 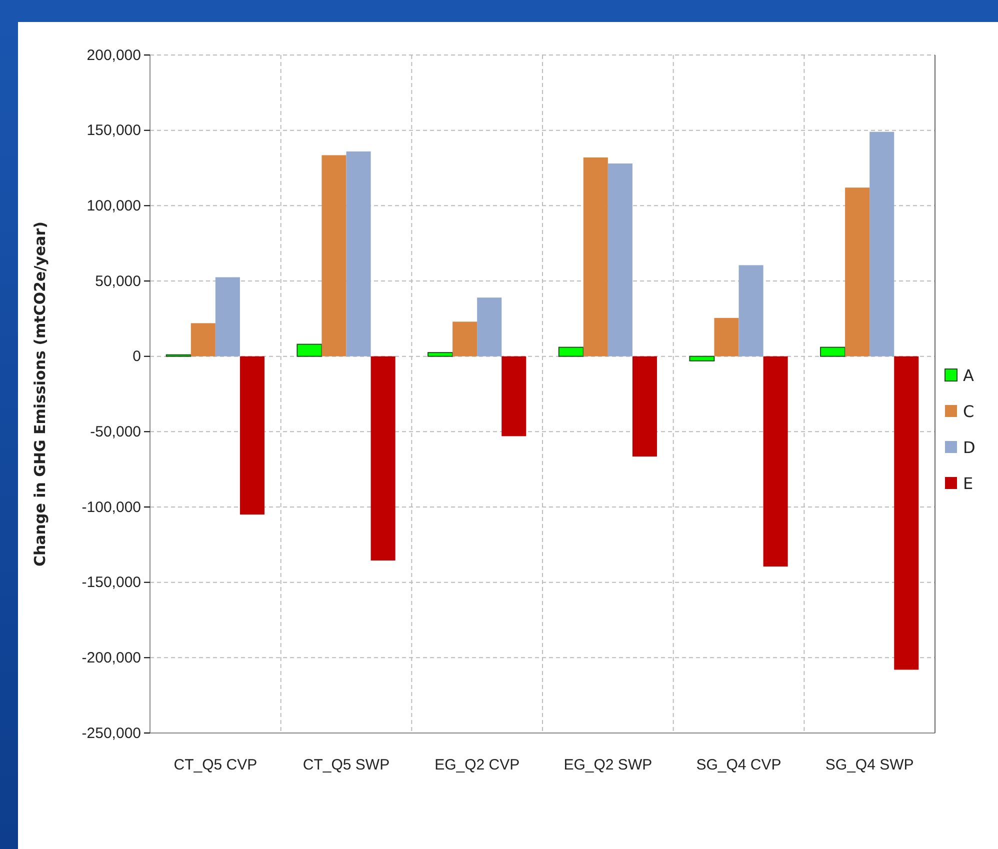 I want to click on y-tick-label: 150,000, so click(x=113, y=131).